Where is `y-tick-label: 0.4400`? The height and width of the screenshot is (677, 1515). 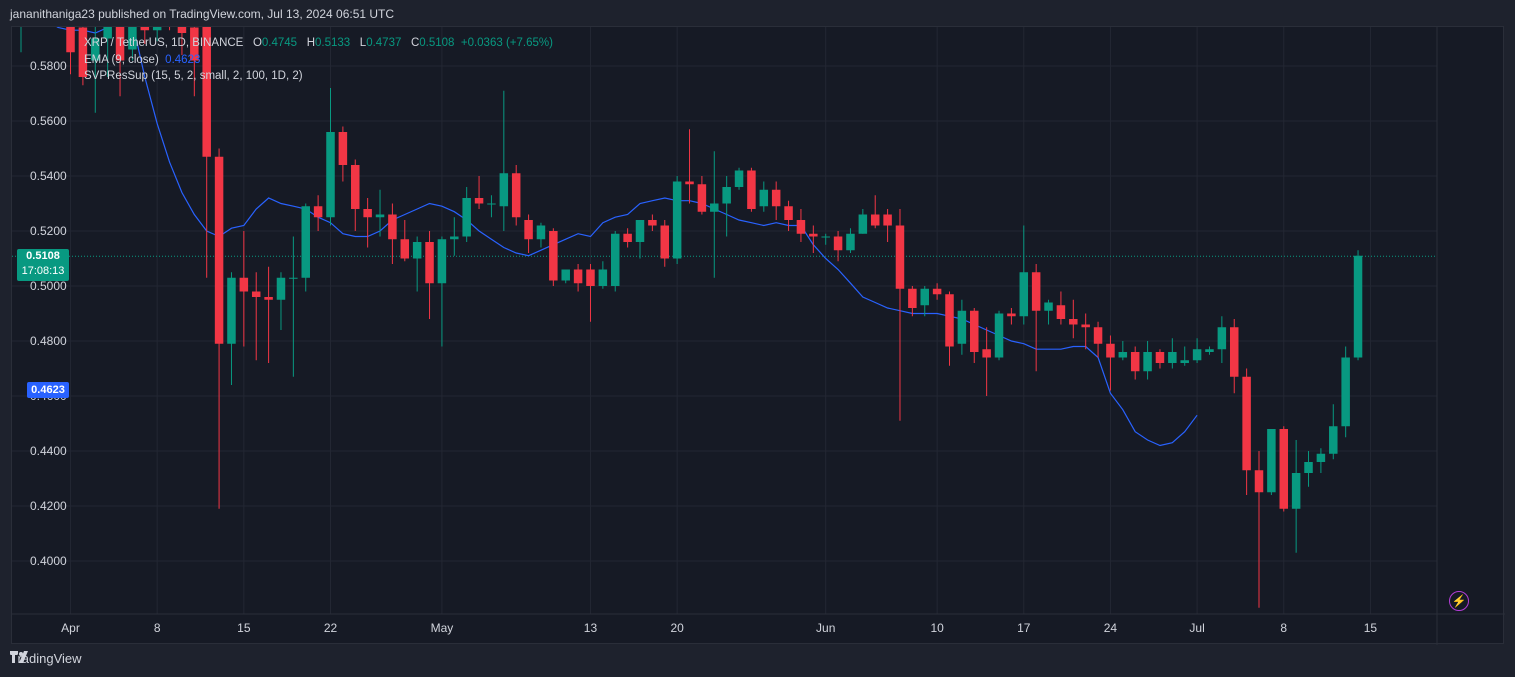
y-tick-label: 0.4400 is located at coordinates (48, 451).